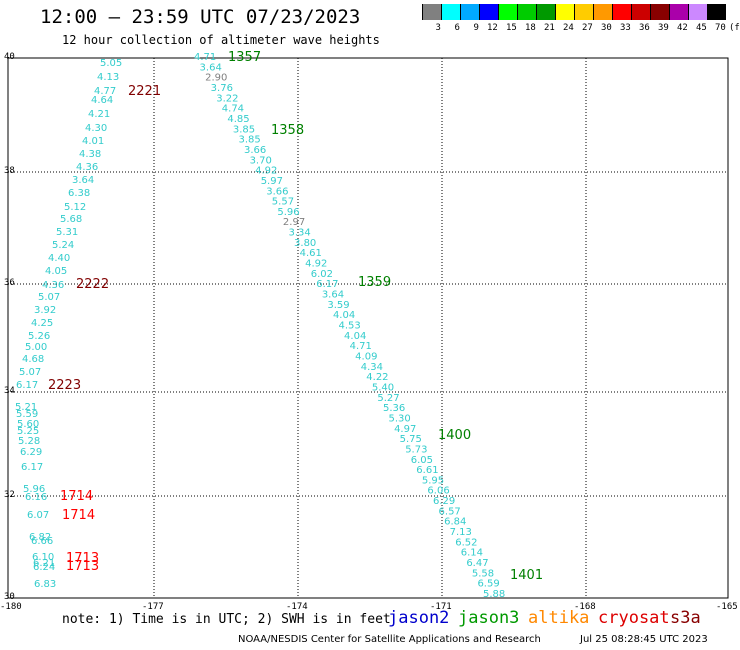  What do you see at coordinates (438, 491) in the screenshot?
I see `swh-label: 6.06` at bounding box center [438, 491].